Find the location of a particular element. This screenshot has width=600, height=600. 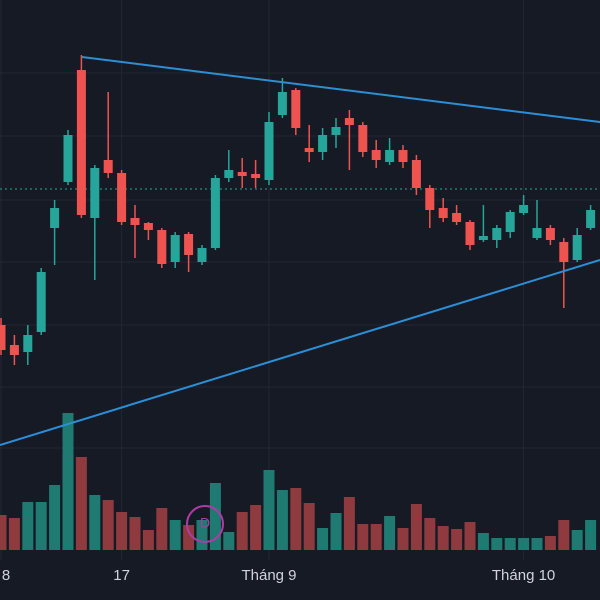

x-tick-label: Tháng 10 is located at coordinates (523, 575).